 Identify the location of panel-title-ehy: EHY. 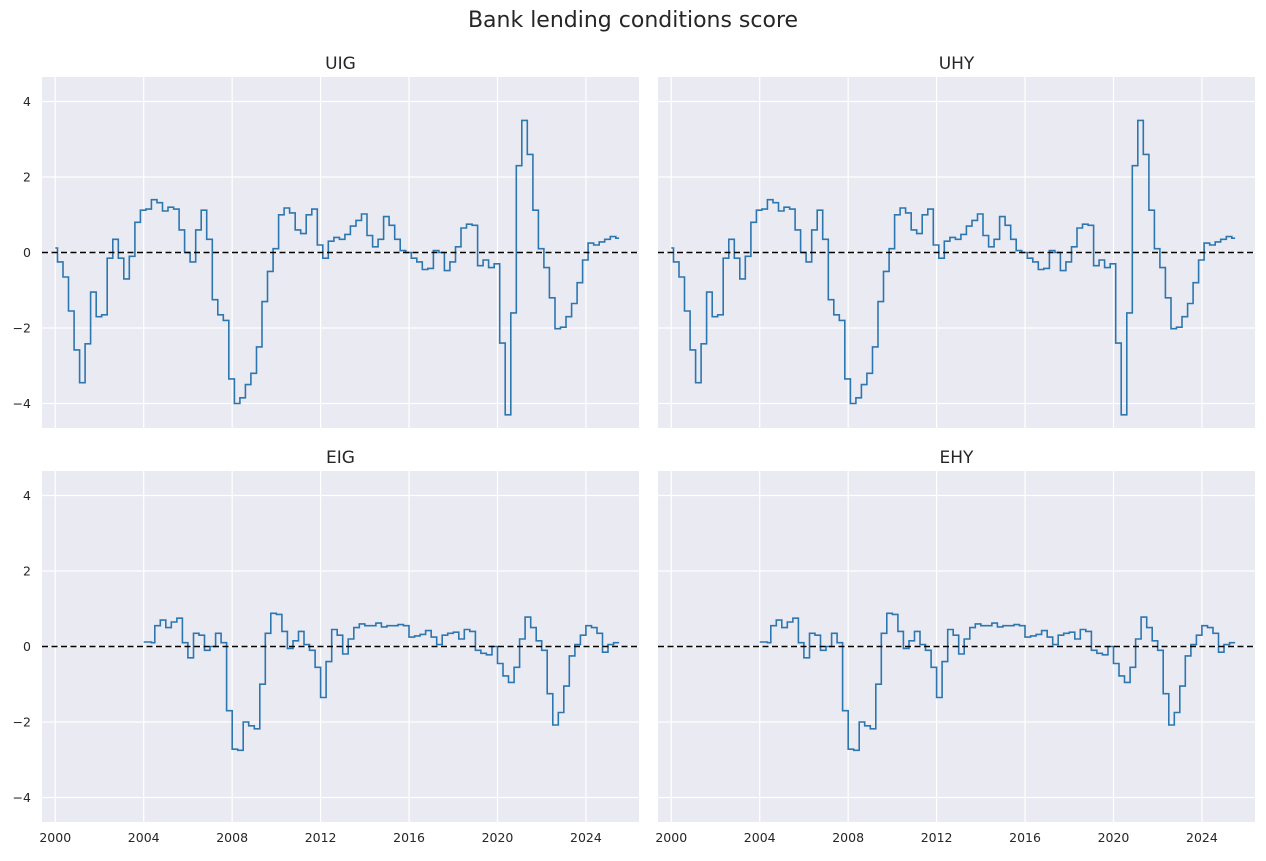
(957, 458).